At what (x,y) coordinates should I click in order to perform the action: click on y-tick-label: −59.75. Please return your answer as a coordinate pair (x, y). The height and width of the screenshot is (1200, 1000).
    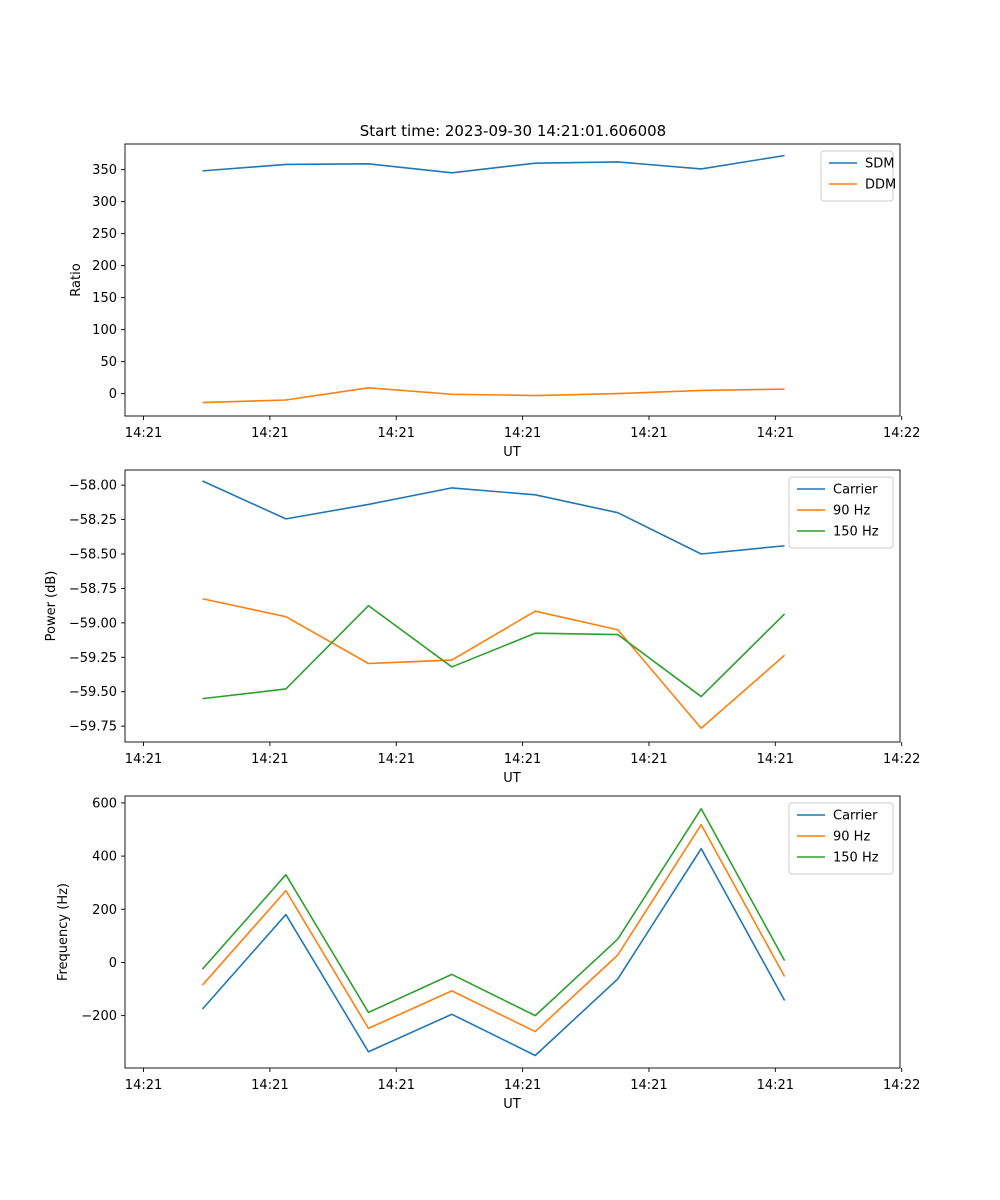
    Looking at the image, I should click on (93, 727).